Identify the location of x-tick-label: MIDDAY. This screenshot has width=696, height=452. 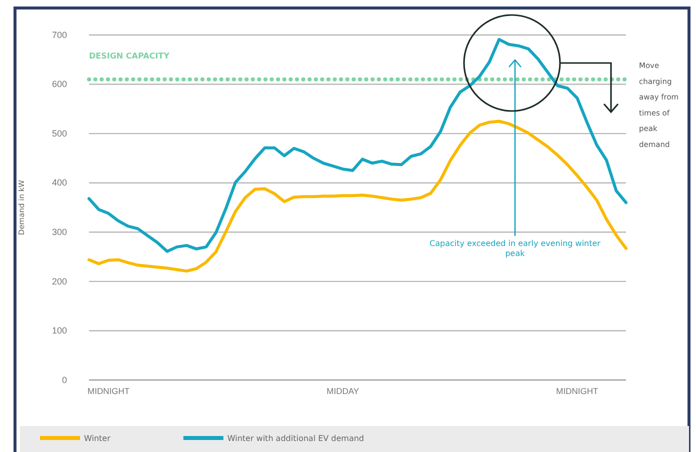
(343, 391).